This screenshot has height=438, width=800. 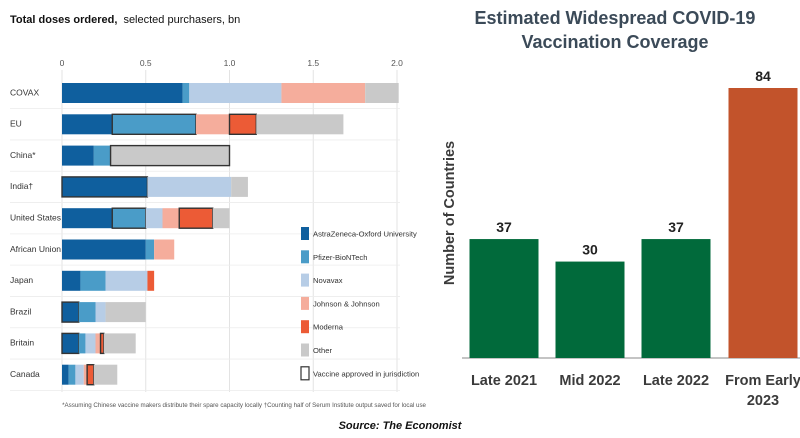 I want to click on category-label: From Early, so click(x=762, y=381).